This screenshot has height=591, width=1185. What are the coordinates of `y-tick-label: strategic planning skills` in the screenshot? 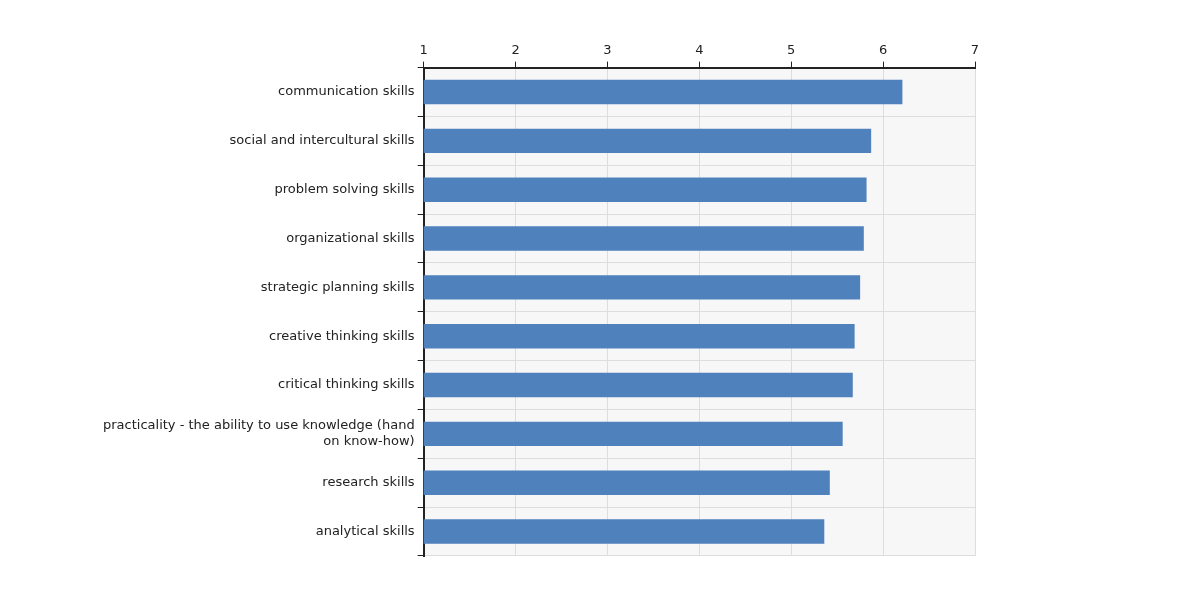 It's located at (337, 286).